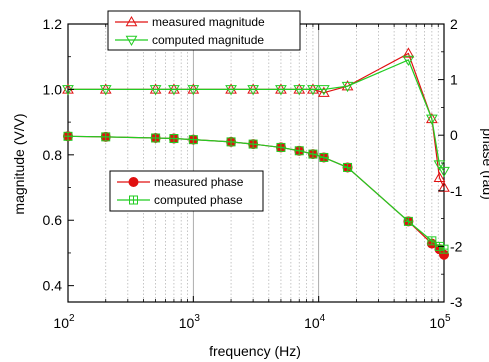 Image resolution: width=489 pixels, height=362 pixels. What do you see at coordinates (456, 302) in the screenshot?
I see `y-right-tick-label: -3` at bounding box center [456, 302].